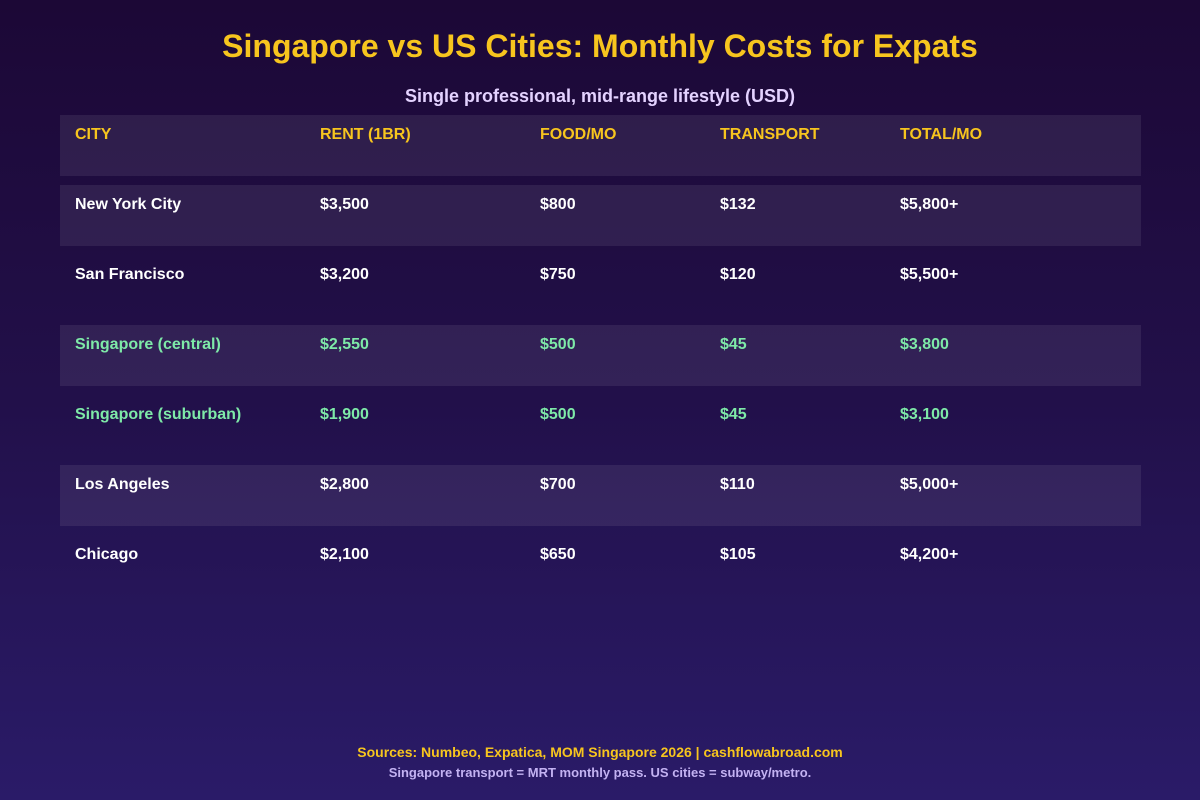  I want to click on table-cell: $3,100, so click(924, 414).